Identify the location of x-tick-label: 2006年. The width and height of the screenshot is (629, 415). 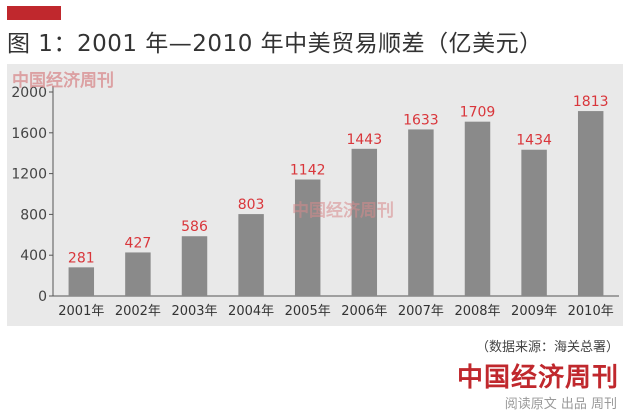
(364, 311).